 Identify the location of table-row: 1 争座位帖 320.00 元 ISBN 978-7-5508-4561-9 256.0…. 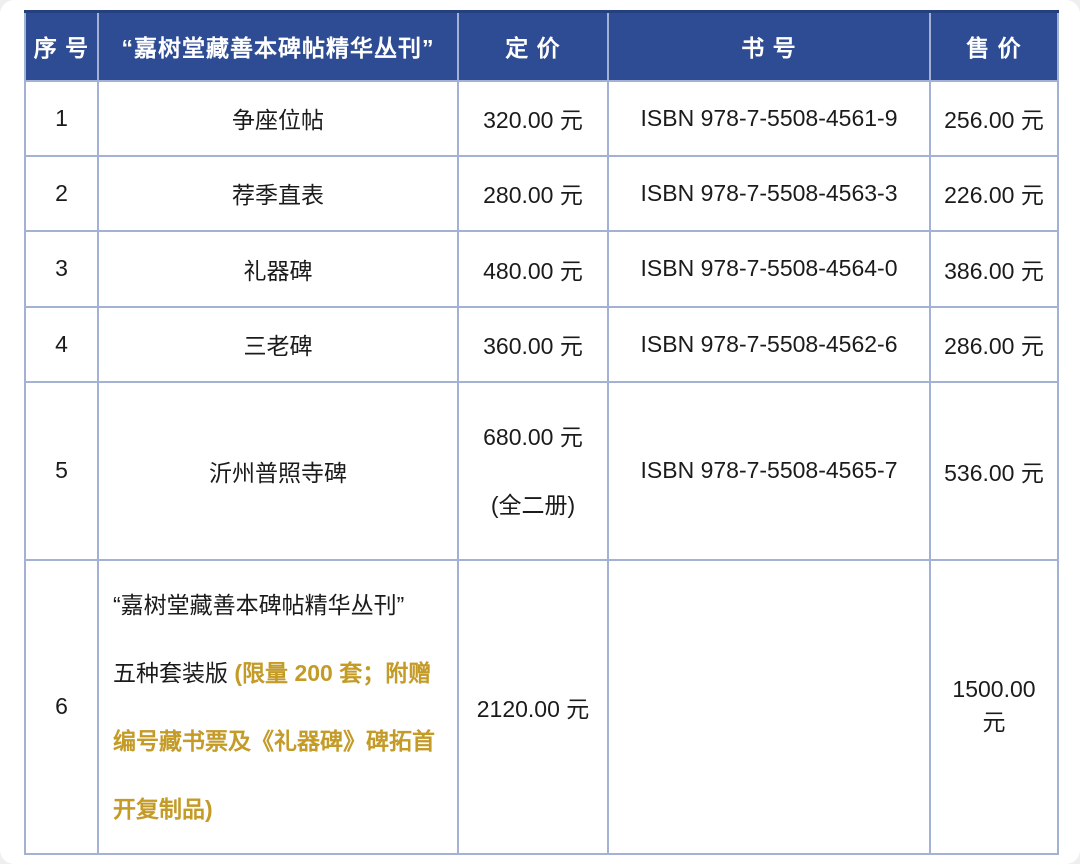
(541, 118).